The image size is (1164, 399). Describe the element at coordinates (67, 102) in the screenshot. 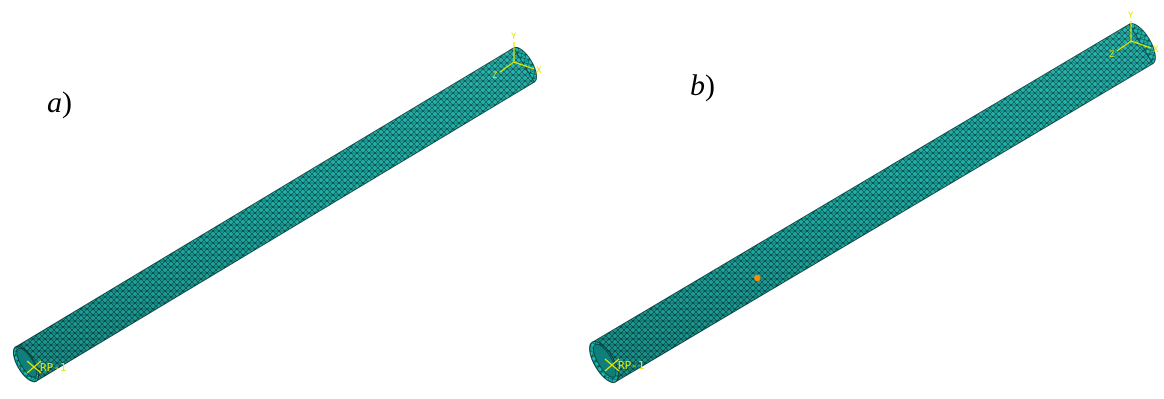

I see `panel-a-paren: )` at that location.